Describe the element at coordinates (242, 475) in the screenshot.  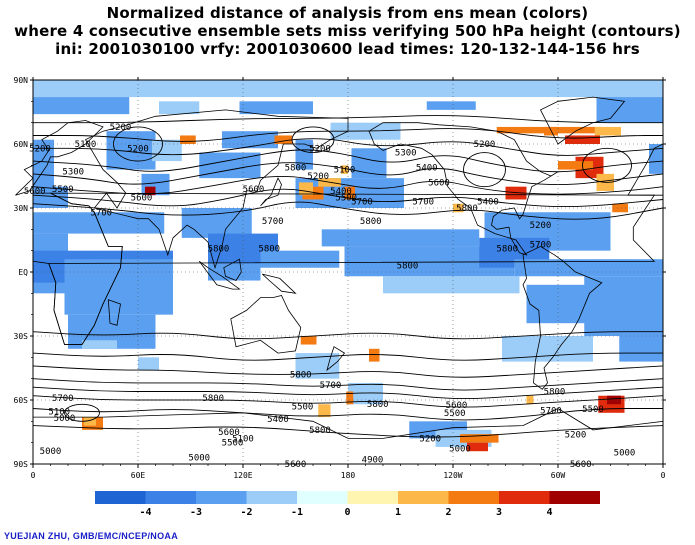
I see `lon-label: 120E` at that location.